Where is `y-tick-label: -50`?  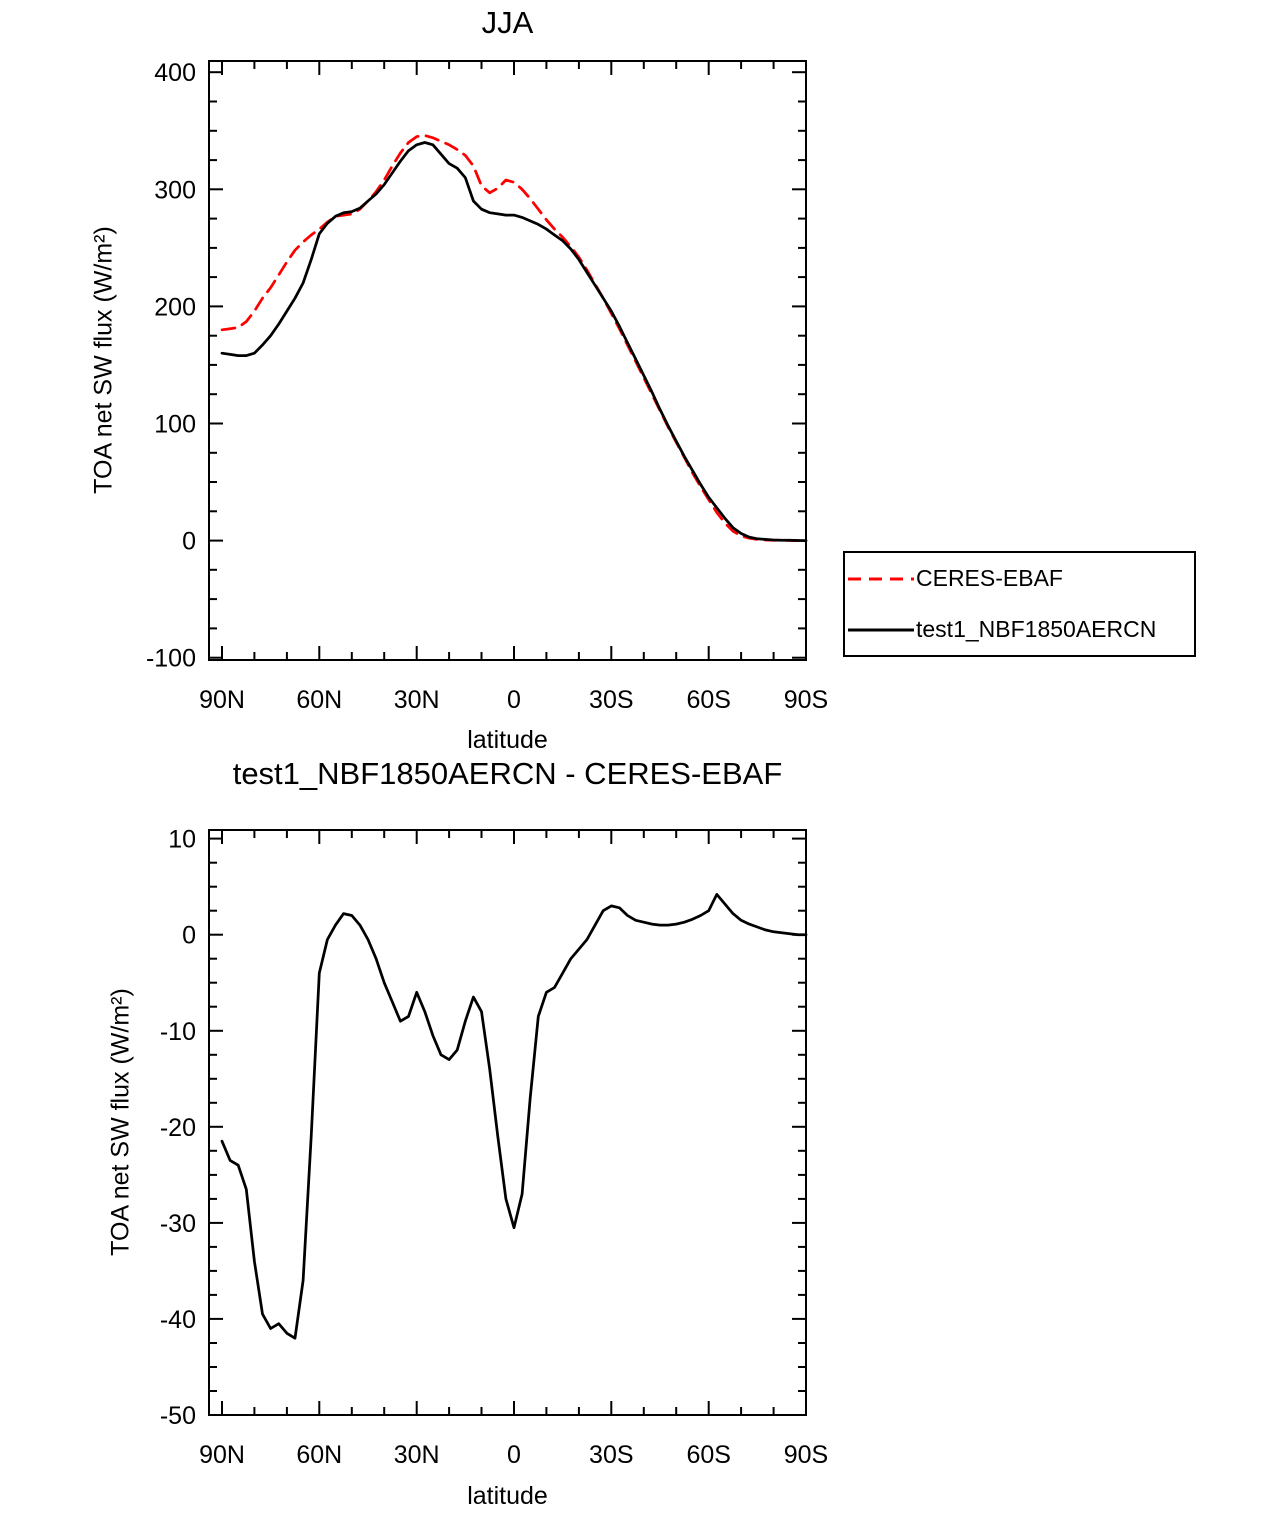
y-tick-label: -50 is located at coordinates (178, 1416).